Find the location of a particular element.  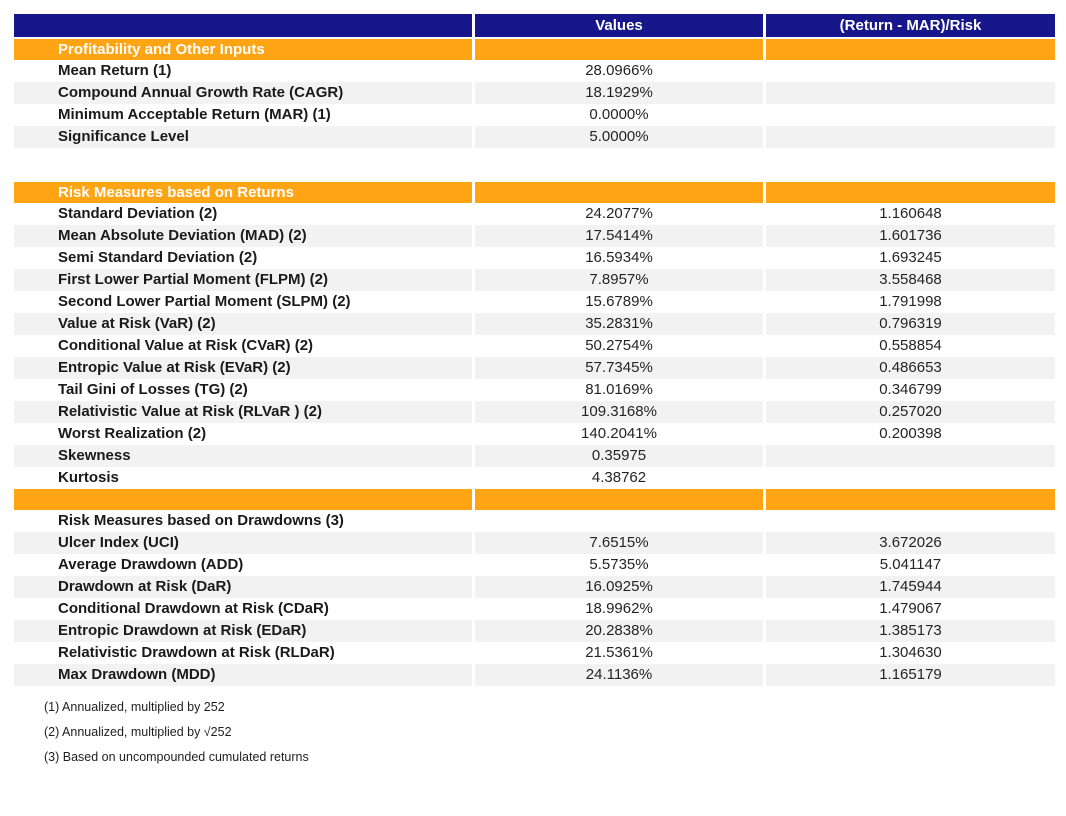

row-label-cell: Profitability and Other Inputs is located at coordinates (243, 49).